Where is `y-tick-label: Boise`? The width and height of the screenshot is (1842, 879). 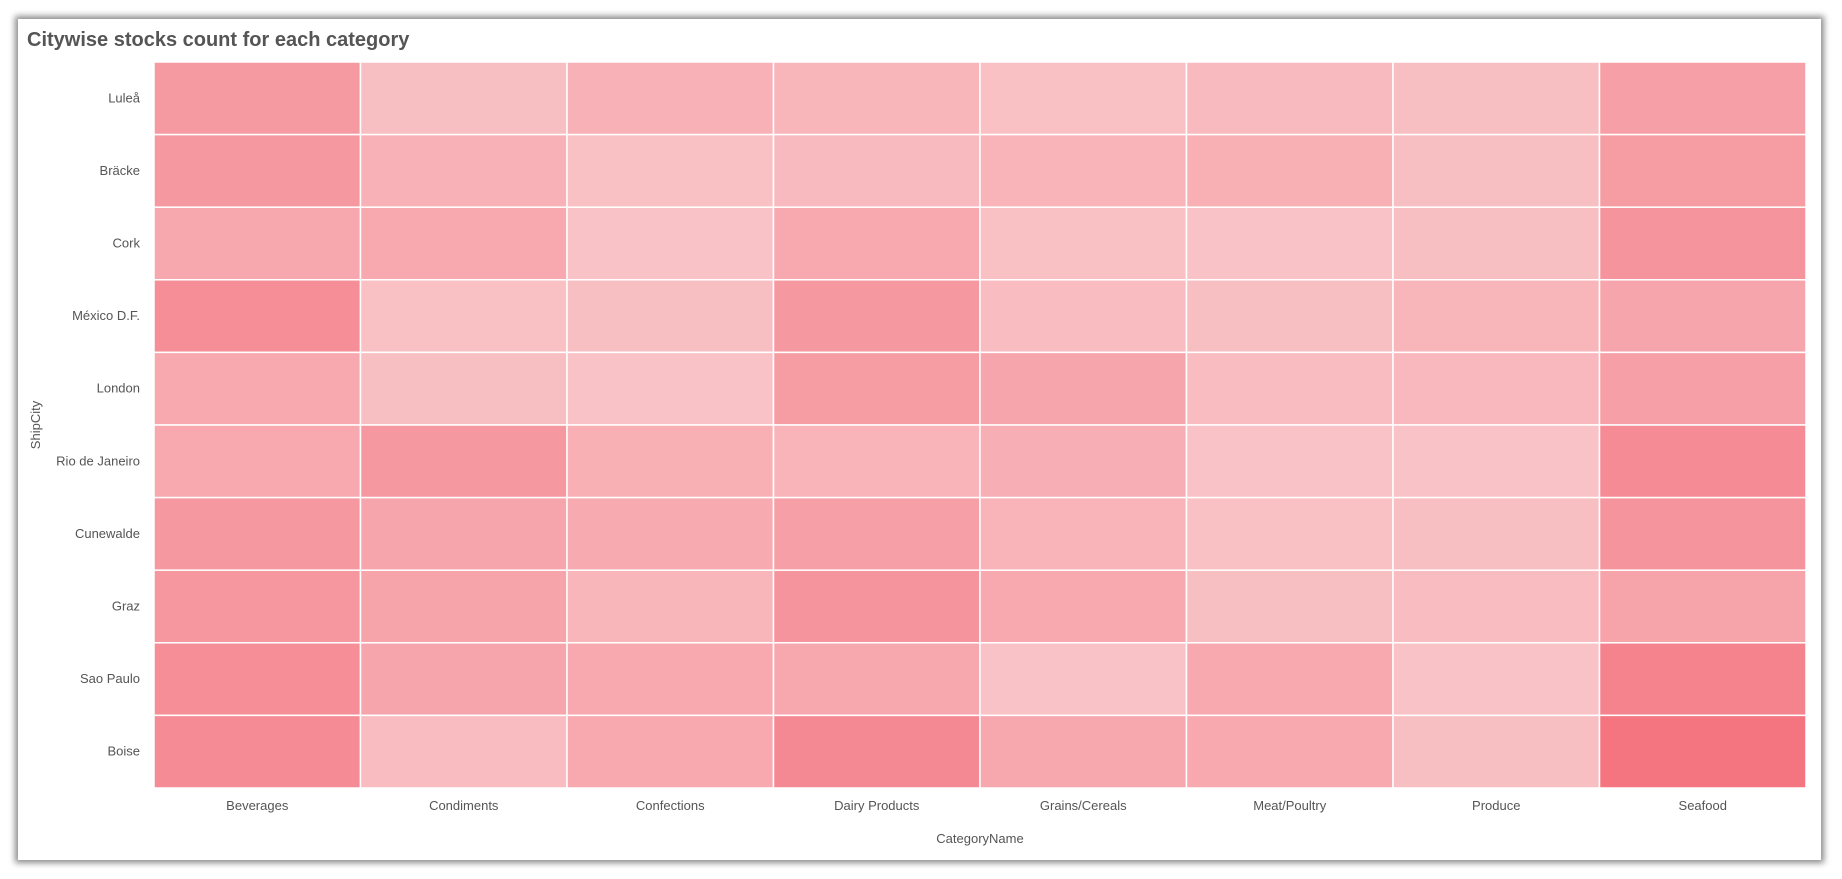 y-tick-label: Boise is located at coordinates (123, 751).